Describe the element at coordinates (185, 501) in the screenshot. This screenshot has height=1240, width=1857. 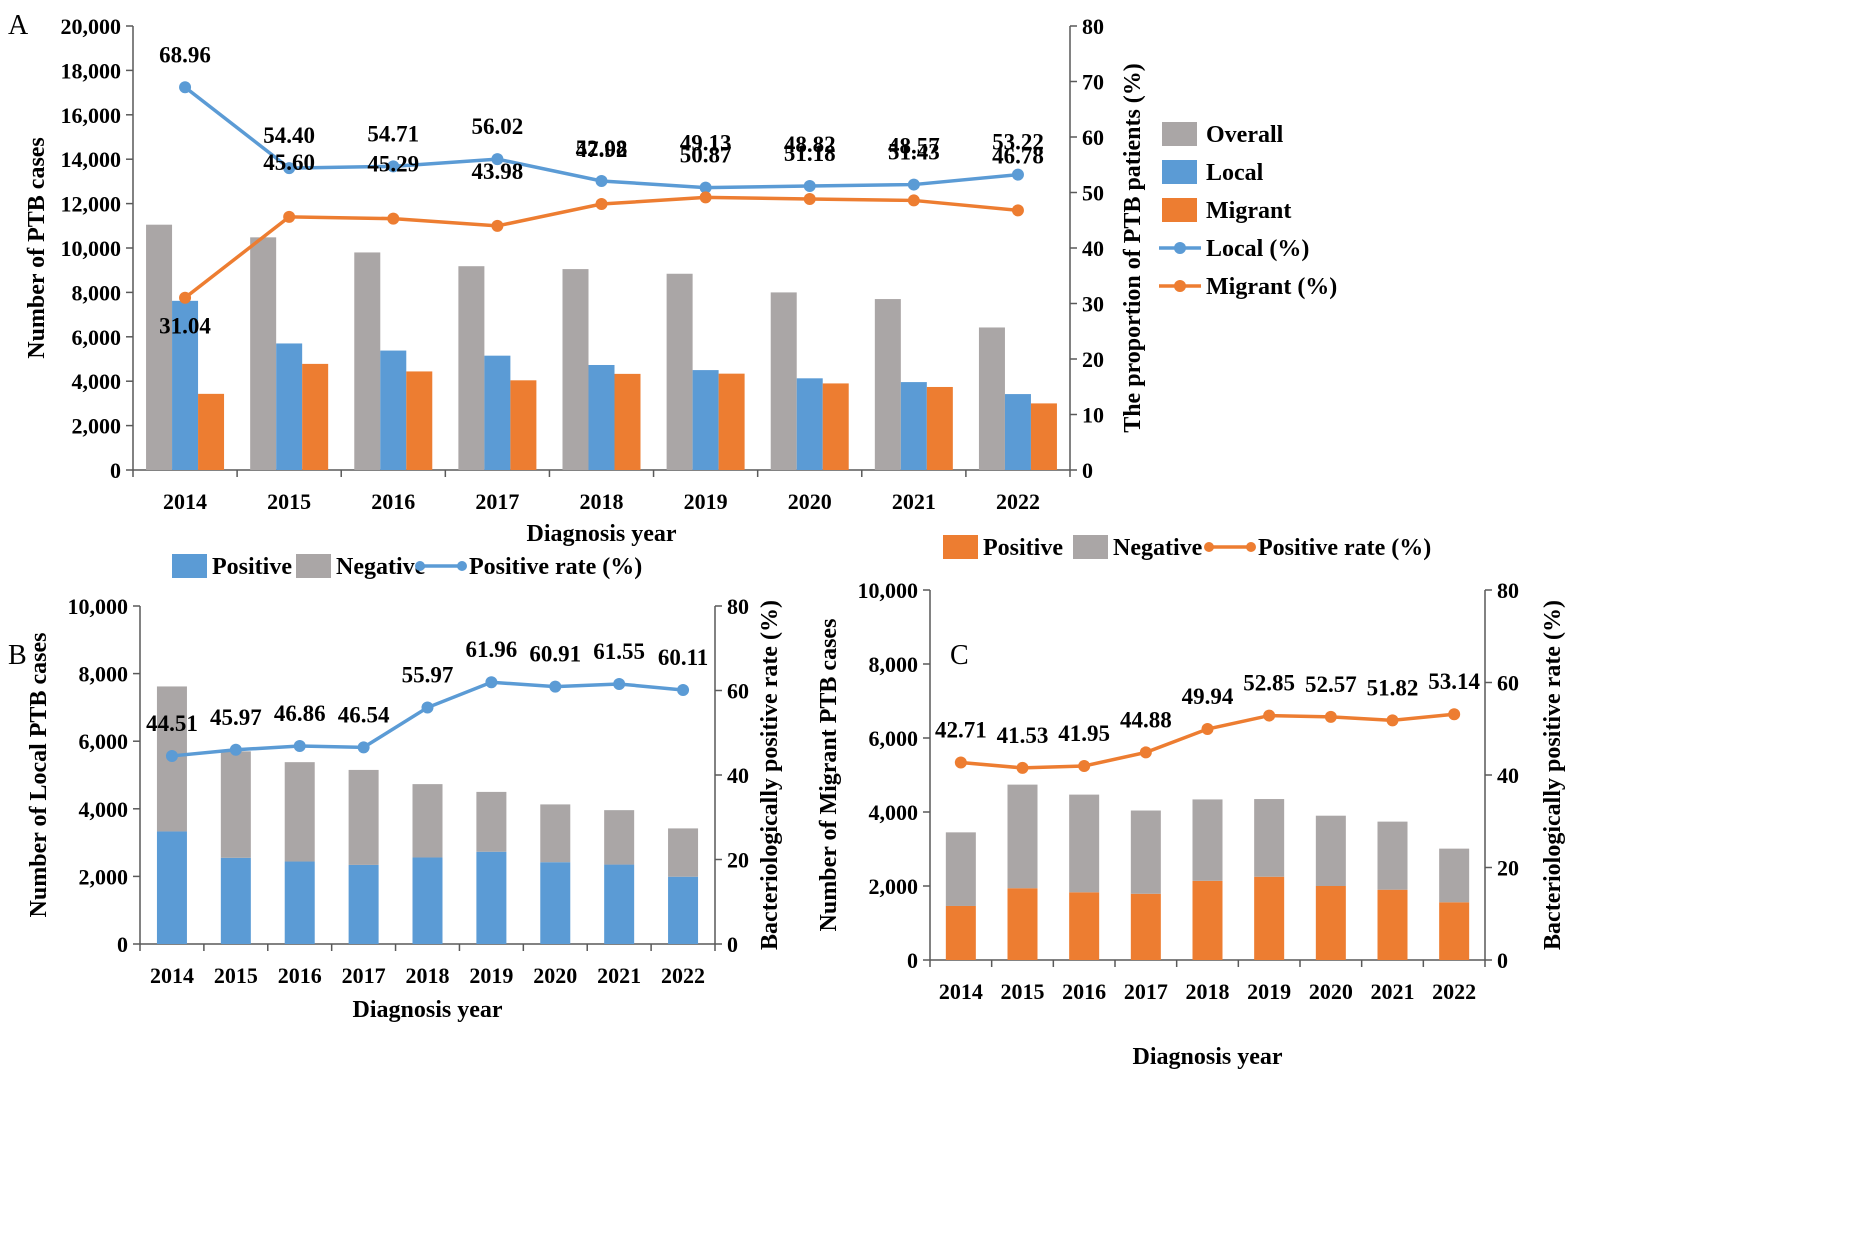
I see `panel-a-x-tick-label: 2014` at that location.